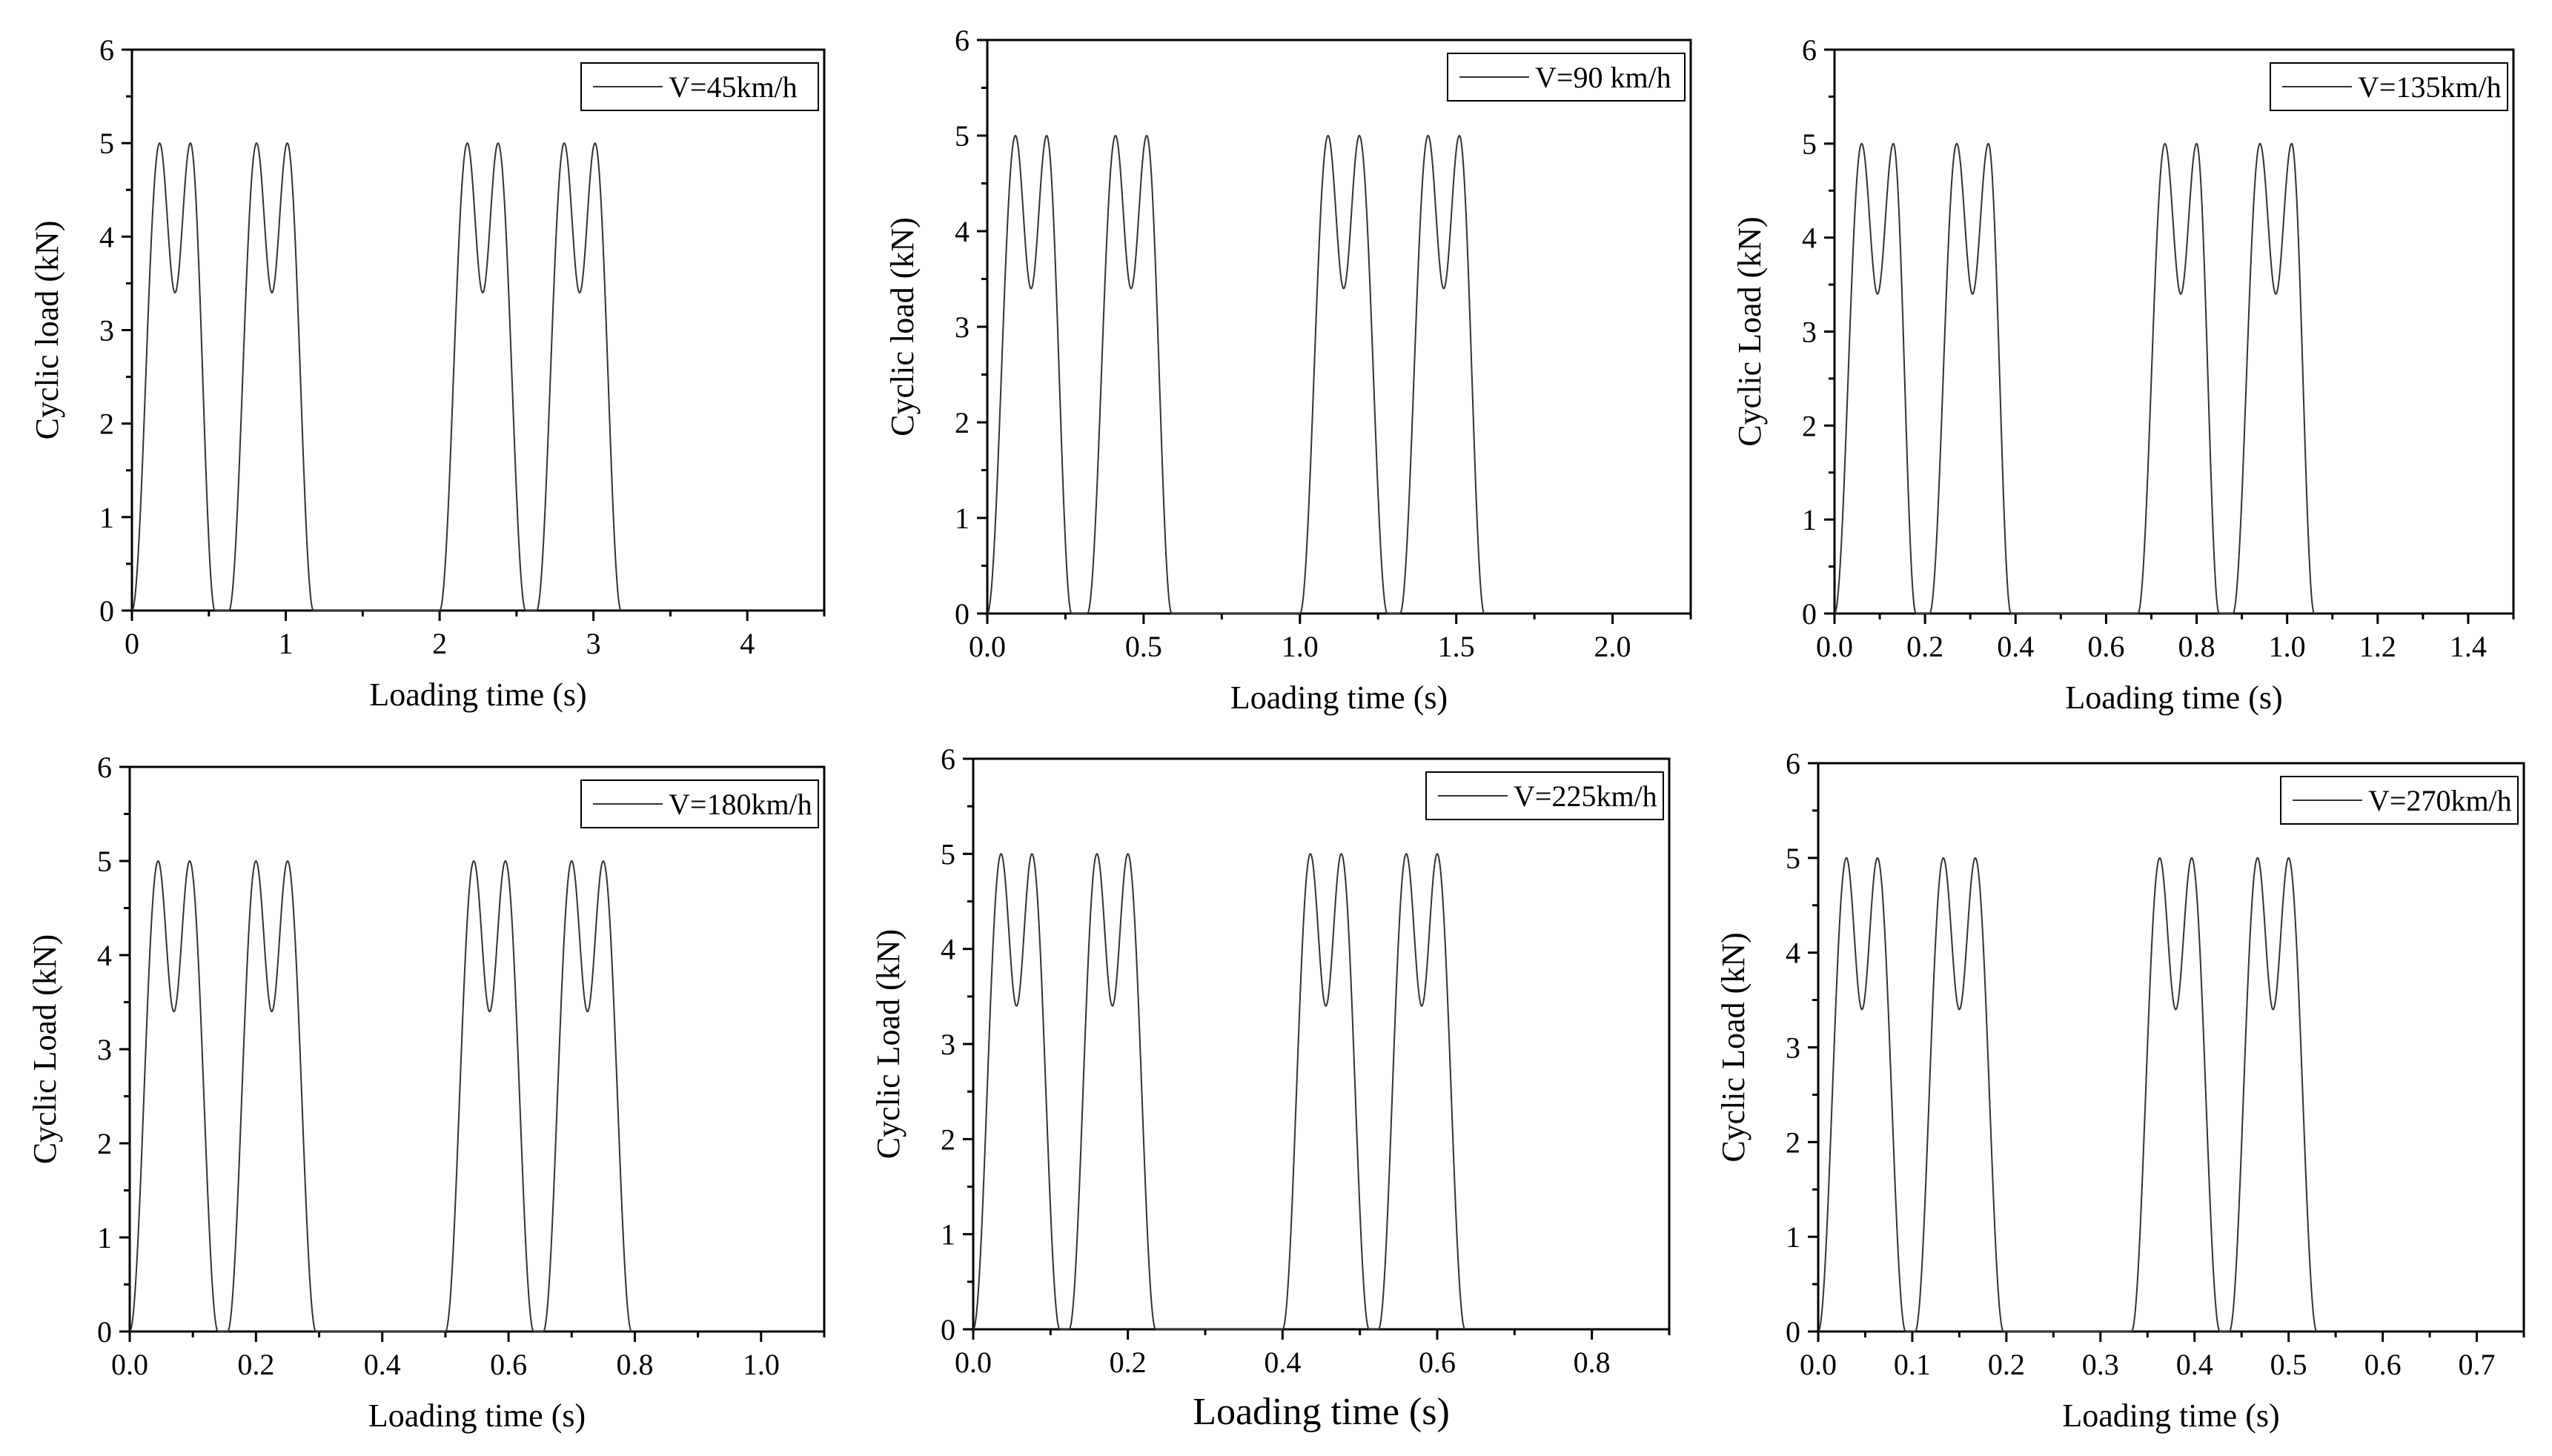 This screenshot has width=2552, height=1456. What do you see at coordinates (733, 87) in the screenshot?
I see `legend-label: V=45km/h` at bounding box center [733, 87].